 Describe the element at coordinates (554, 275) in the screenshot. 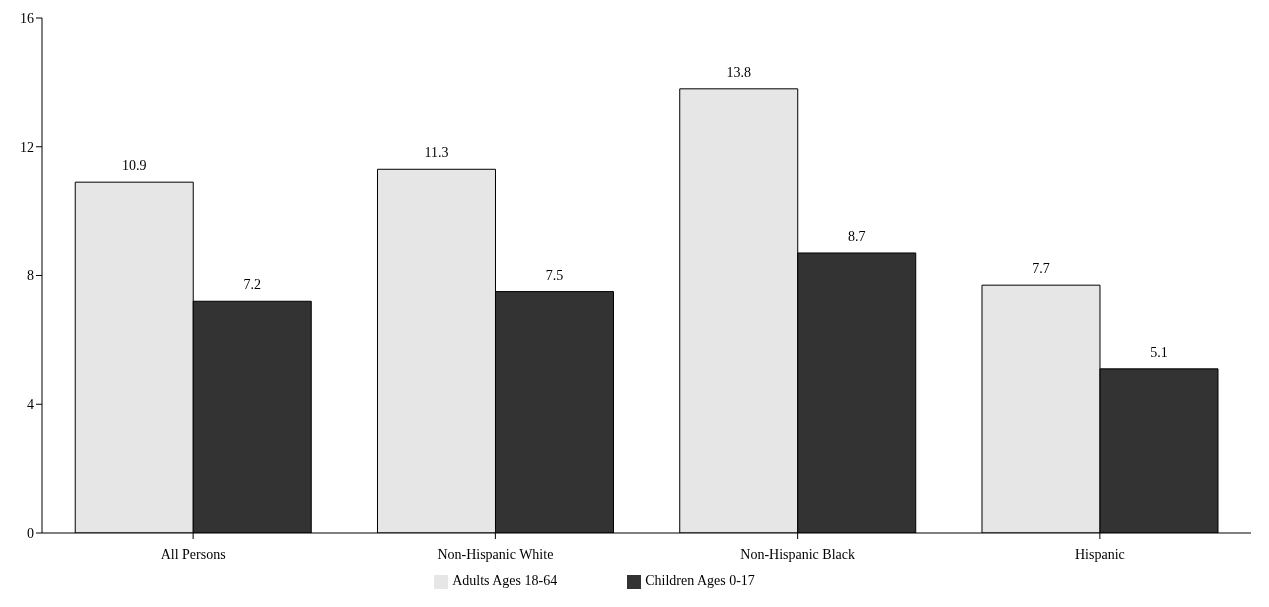

I see `data-label: 7.5` at that location.